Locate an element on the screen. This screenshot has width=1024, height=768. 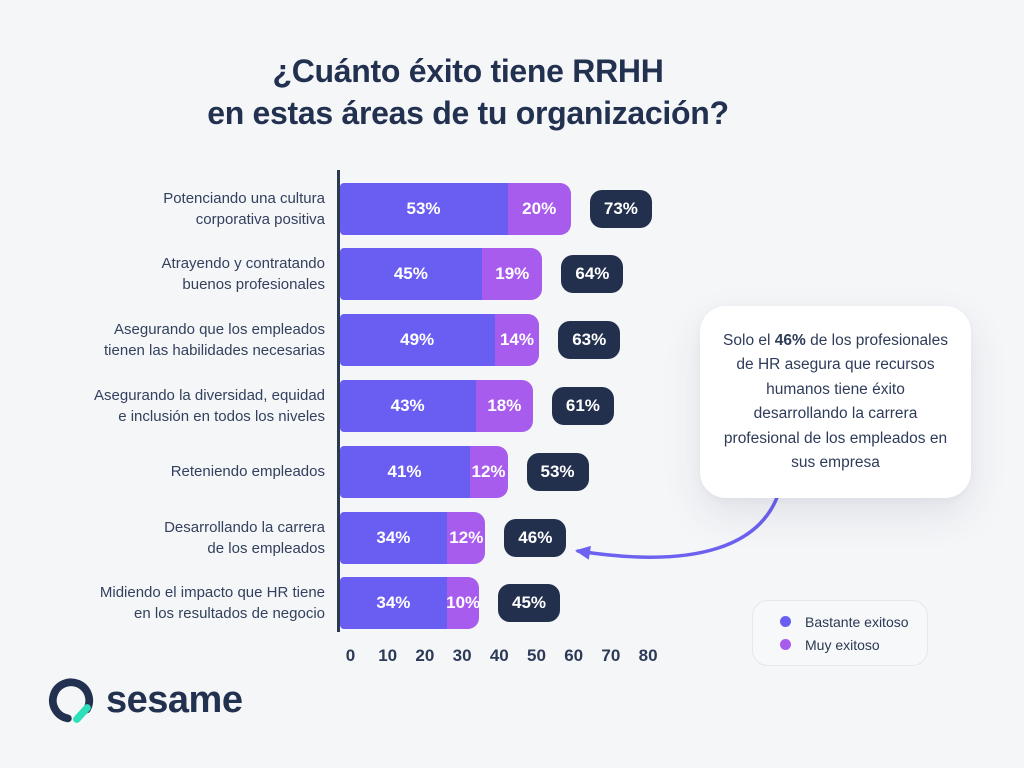
segment-value: 53% is located at coordinates (423, 208).